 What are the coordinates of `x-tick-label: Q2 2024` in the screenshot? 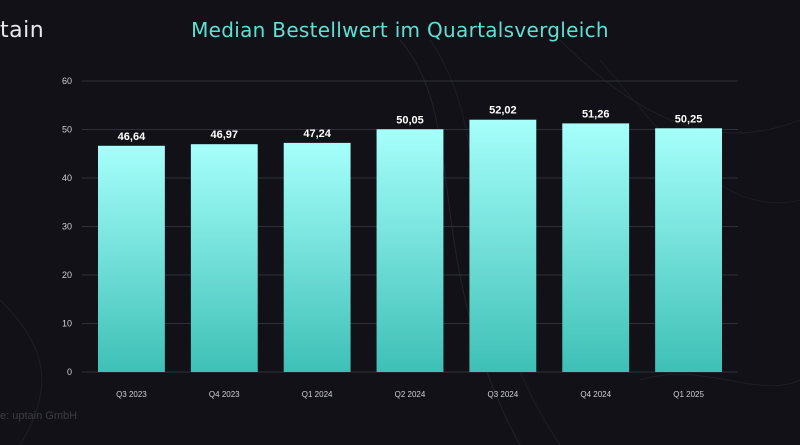 It's located at (410, 394).